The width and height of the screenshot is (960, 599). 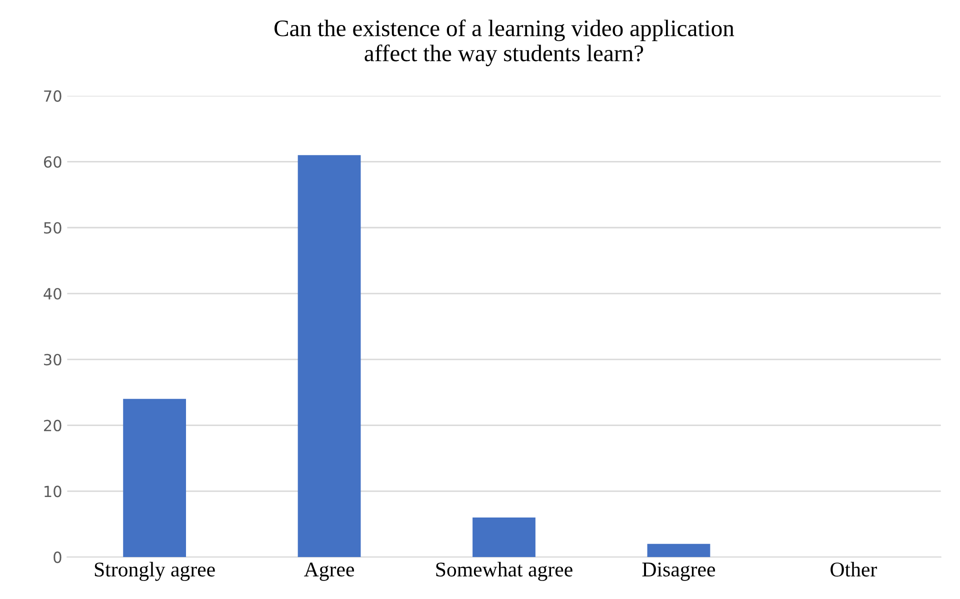 I want to click on y-tick-label: 10, so click(x=53, y=492).